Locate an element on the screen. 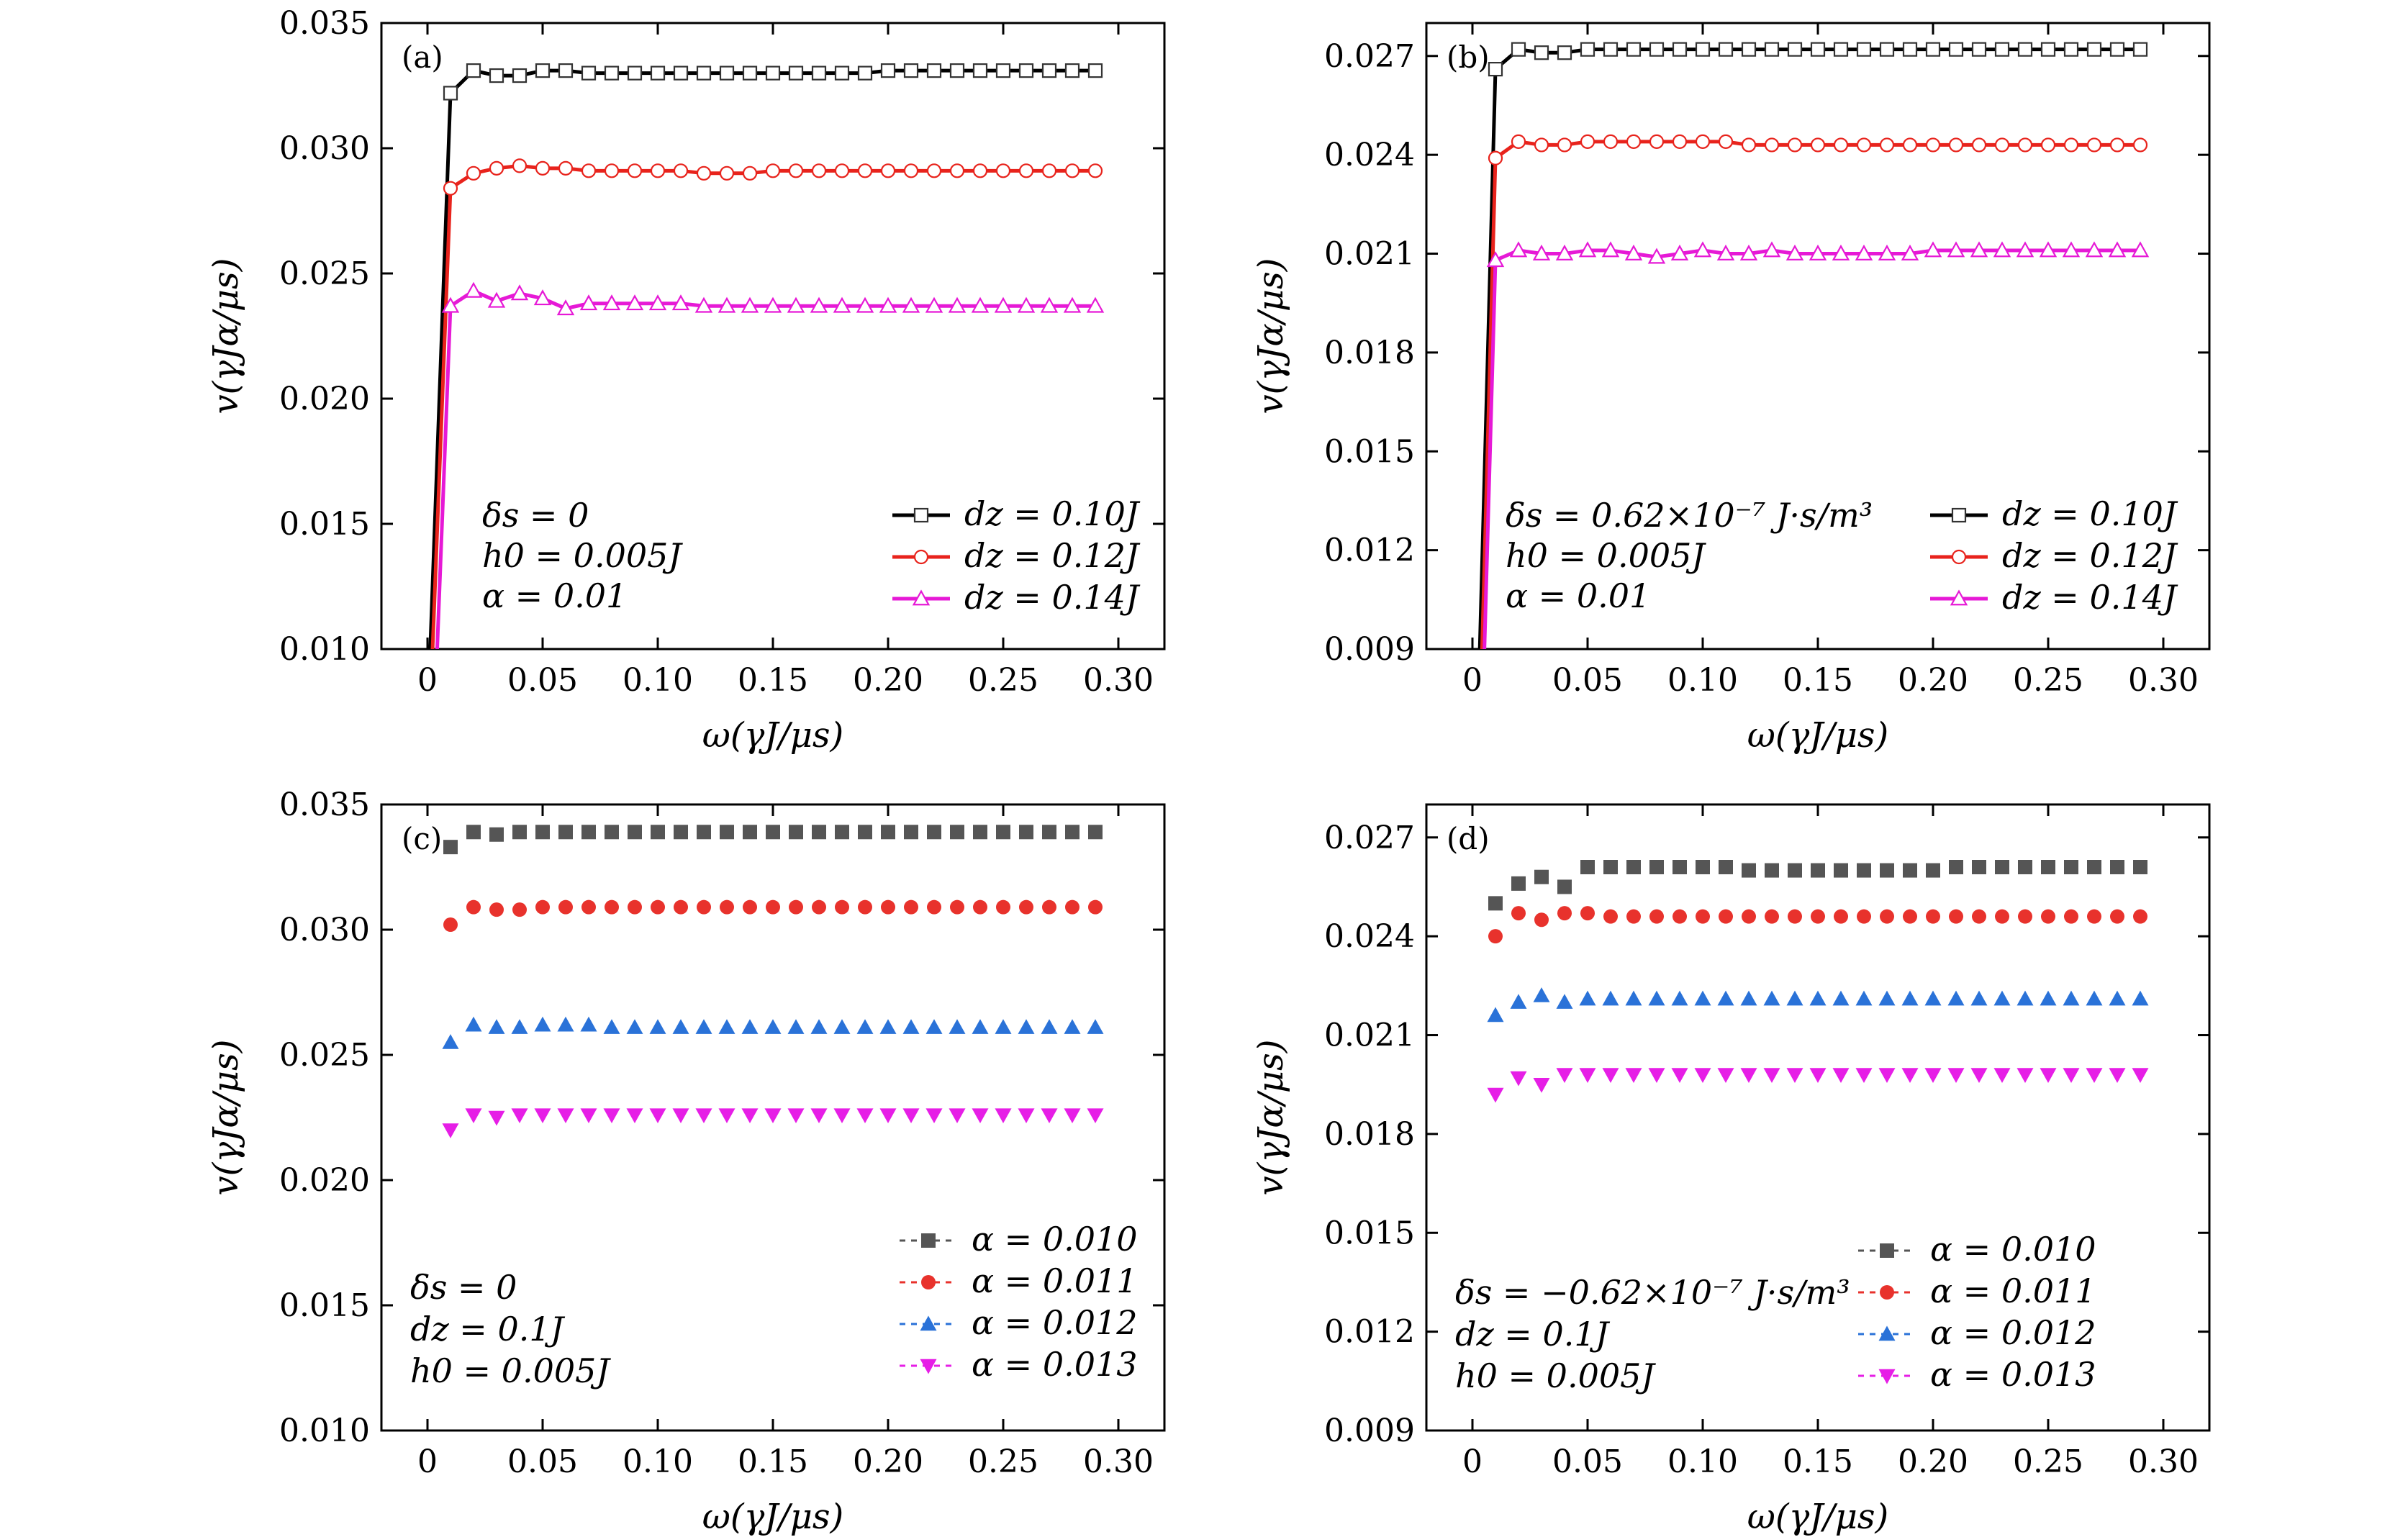  legend-label: α = 0.011 is located at coordinates (1055, 1280).